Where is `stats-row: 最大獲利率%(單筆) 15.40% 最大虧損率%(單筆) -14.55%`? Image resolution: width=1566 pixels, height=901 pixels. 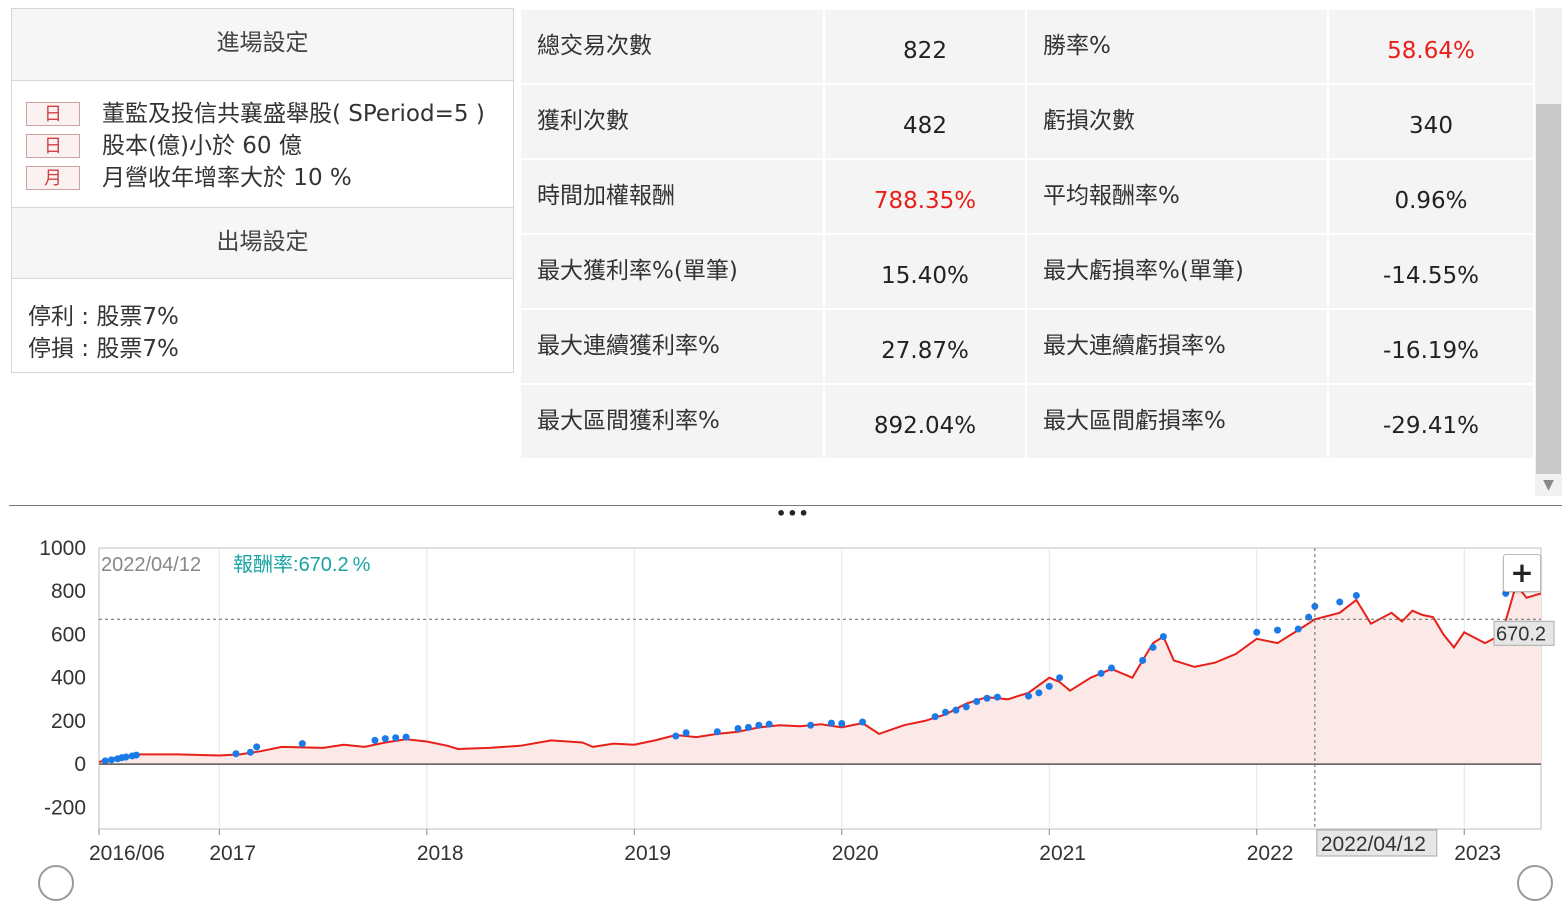
stats-row: 最大獲利率%(單筆) 15.40% 最大虧損率%(單筆) -14.55% is located at coordinates (1027, 271).